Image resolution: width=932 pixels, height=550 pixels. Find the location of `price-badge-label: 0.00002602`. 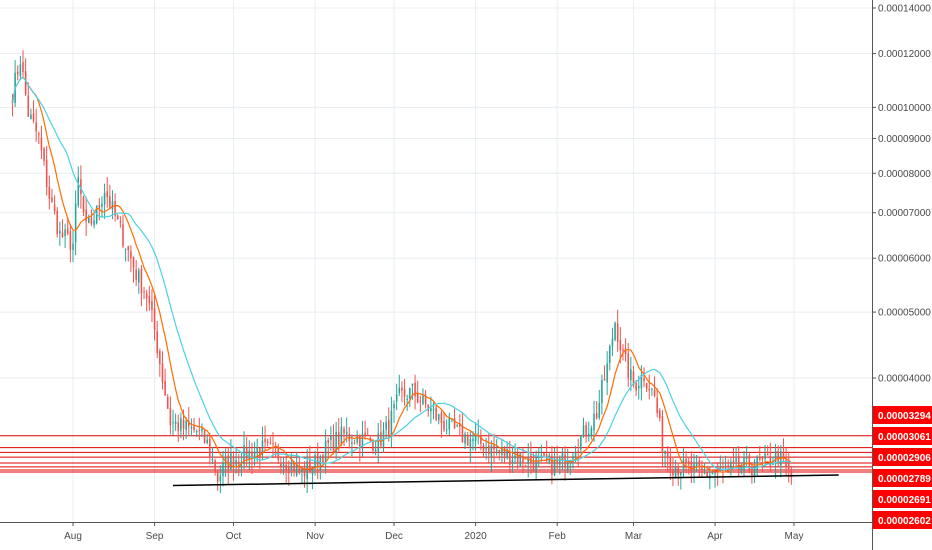

price-badge-label: 0.00002602 is located at coordinates (904, 521).